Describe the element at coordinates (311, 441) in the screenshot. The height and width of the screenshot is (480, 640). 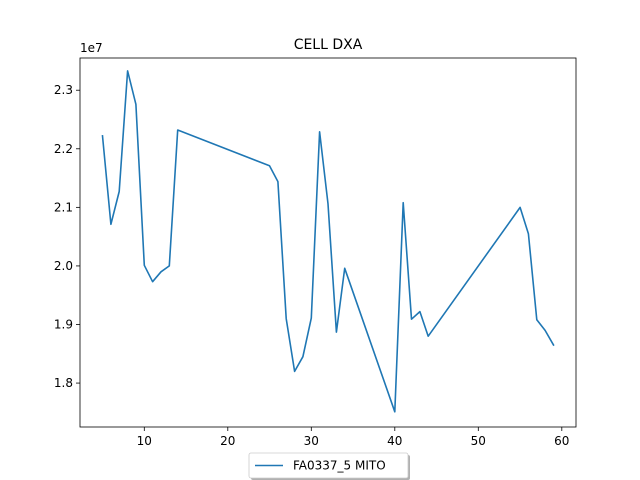
I see `x-tick-label: 30` at that location.